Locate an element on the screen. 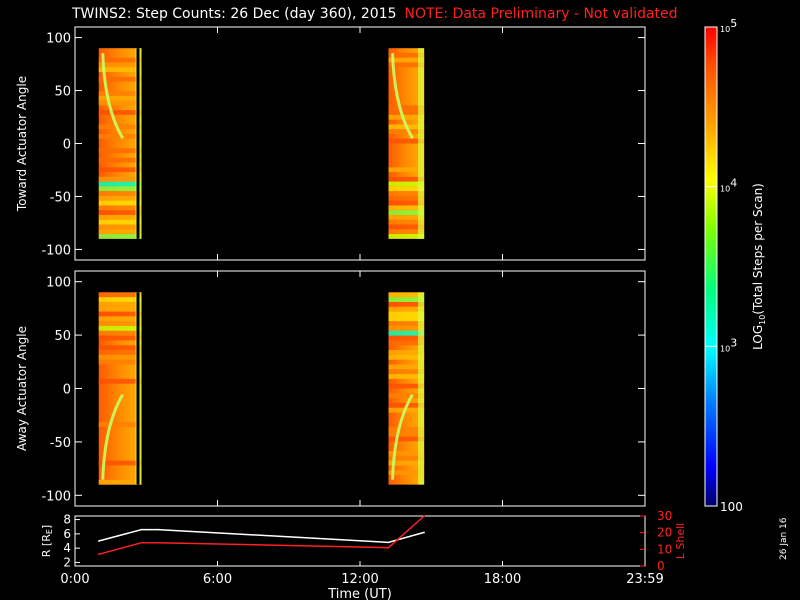 The height and width of the screenshot is (600, 800). right-tick-label: 30 is located at coordinates (664, 516).